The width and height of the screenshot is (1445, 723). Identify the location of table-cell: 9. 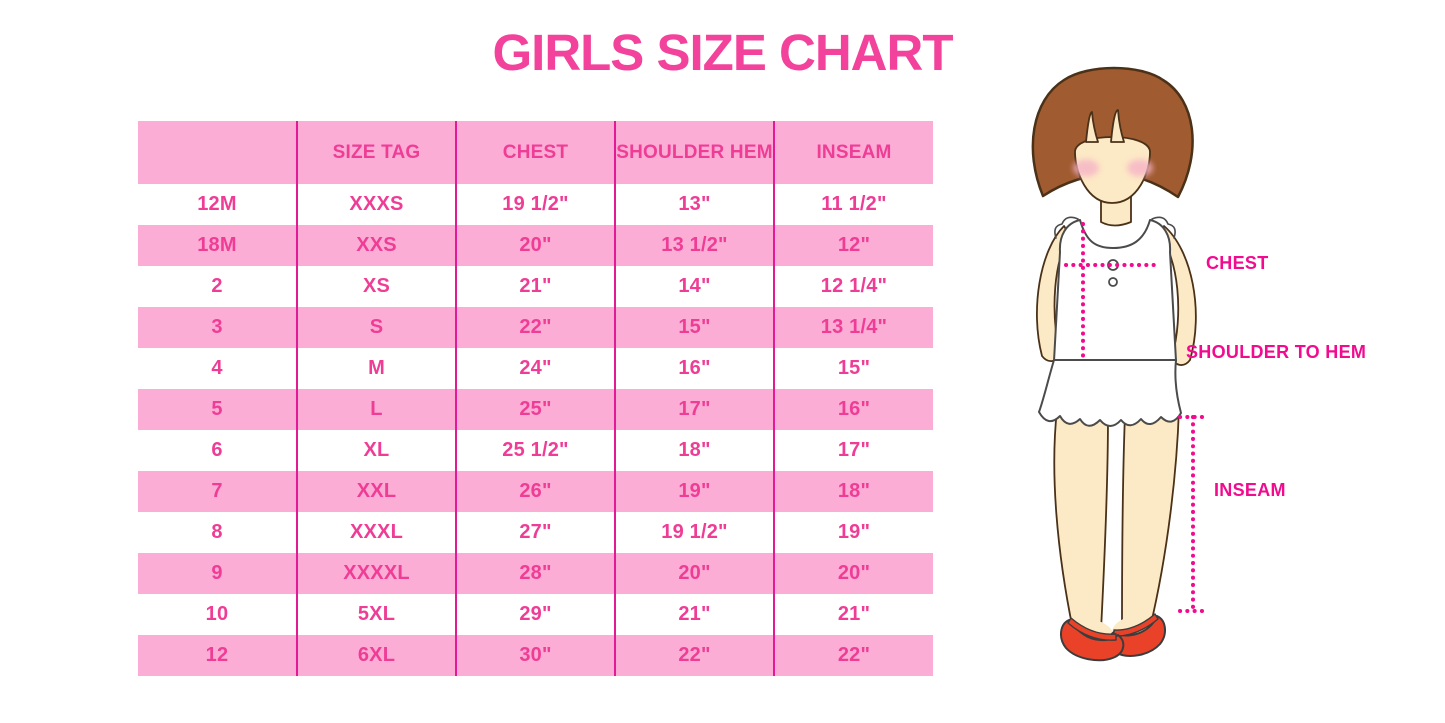
(217, 573).